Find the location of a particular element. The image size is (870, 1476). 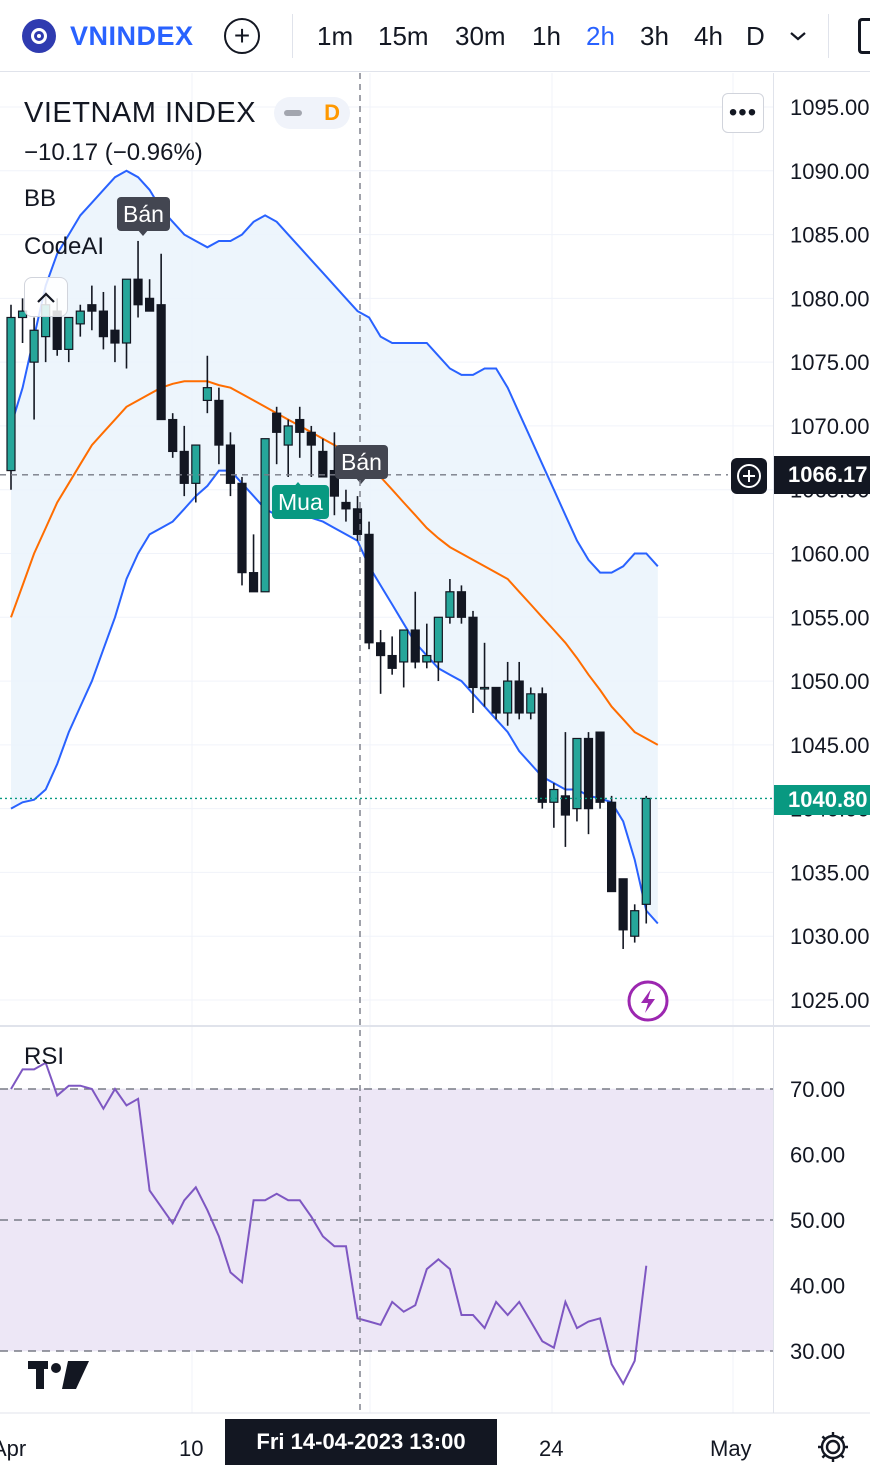

crosshair-price-label: 1066.17 is located at coordinates (822, 475).